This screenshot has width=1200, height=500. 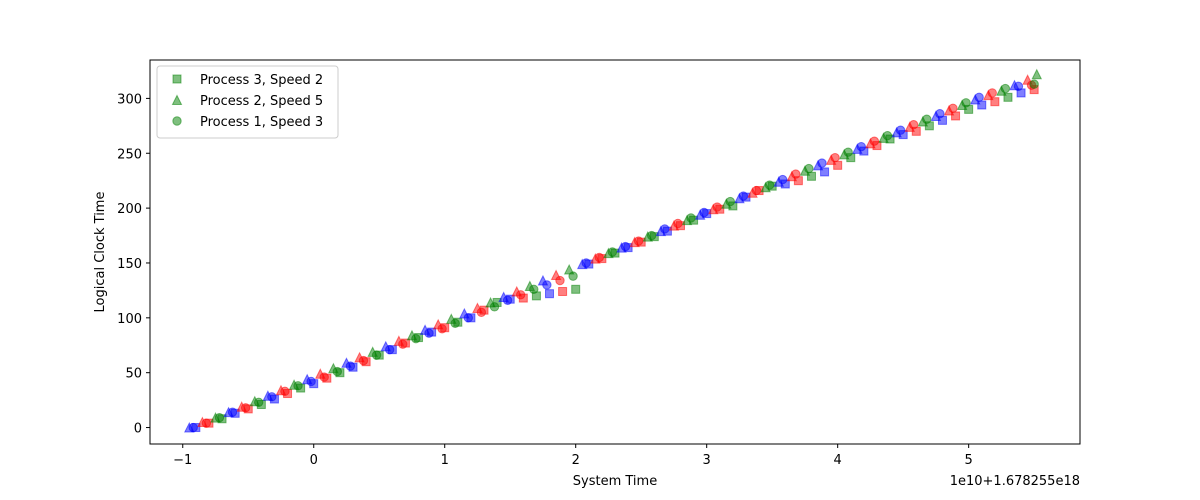 I want to click on y-tick-label: 200, so click(x=129, y=209).